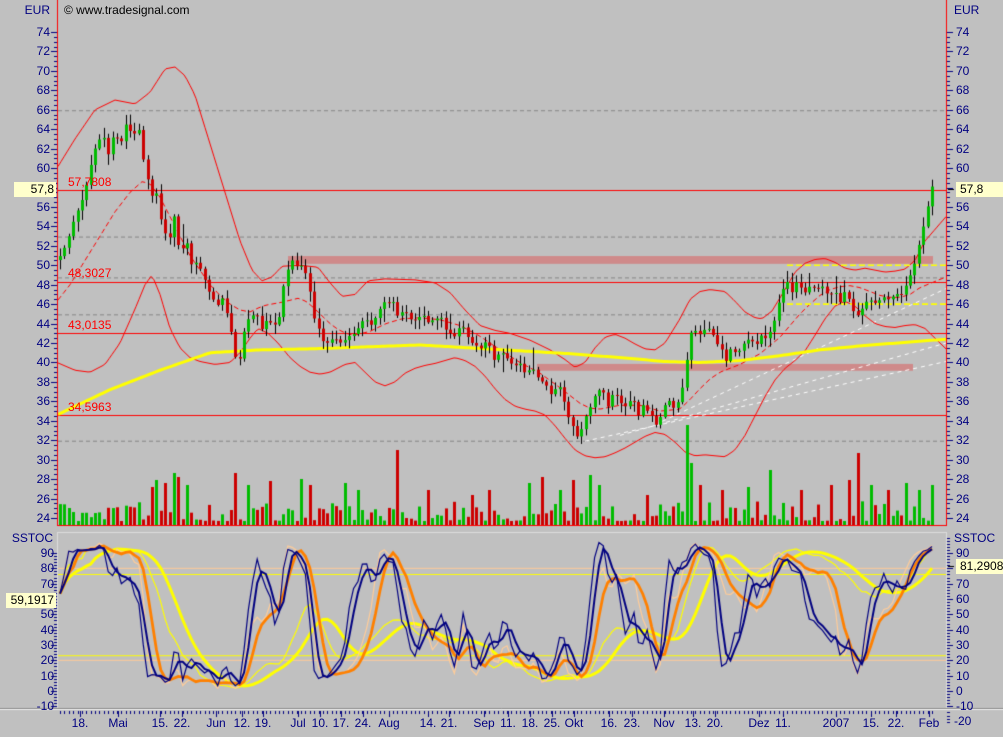  I want to click on date-label: 25., so click(552, 723).